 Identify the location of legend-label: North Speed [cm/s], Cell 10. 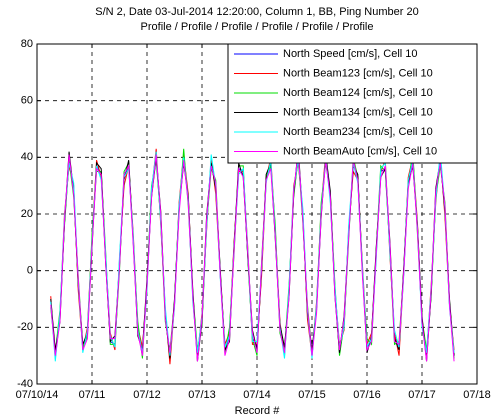
(350, 54).